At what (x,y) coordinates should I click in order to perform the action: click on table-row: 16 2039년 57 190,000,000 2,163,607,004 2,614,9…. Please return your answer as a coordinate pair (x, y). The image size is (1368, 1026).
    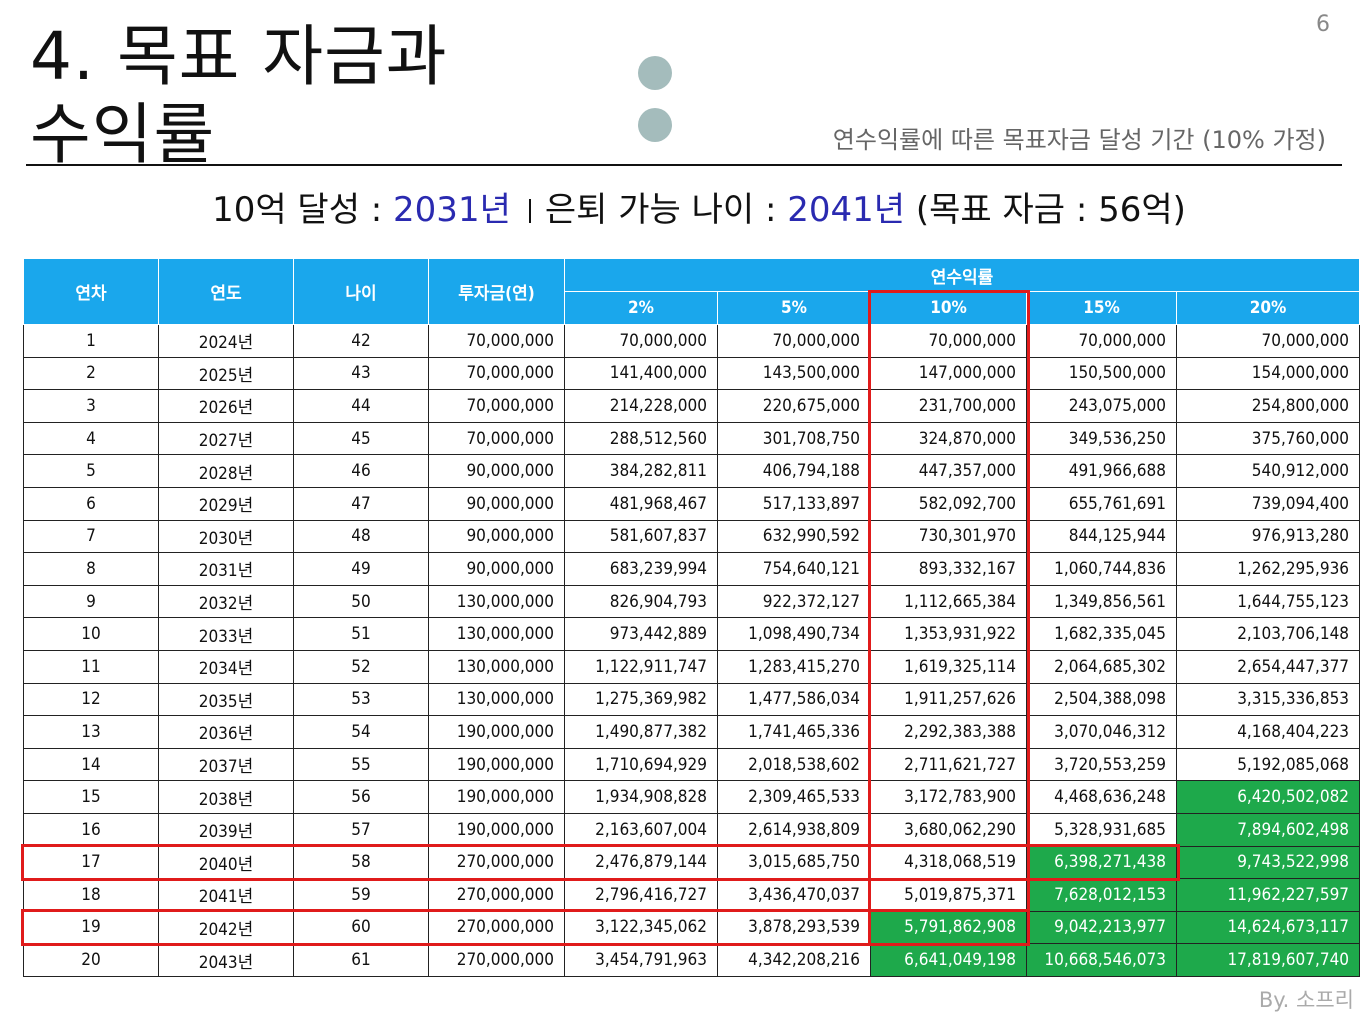
    Looking at the image, I should click on (692, 829).